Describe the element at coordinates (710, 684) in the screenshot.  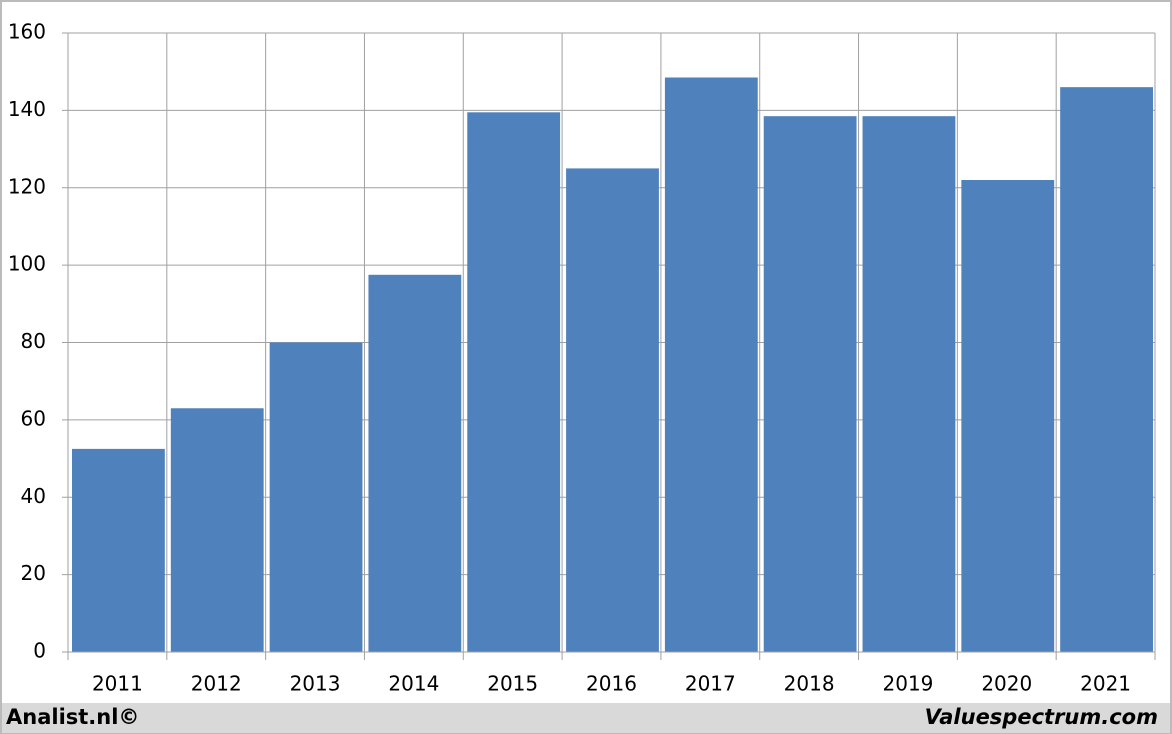
I see `x-tick-label: 2017` at that location.